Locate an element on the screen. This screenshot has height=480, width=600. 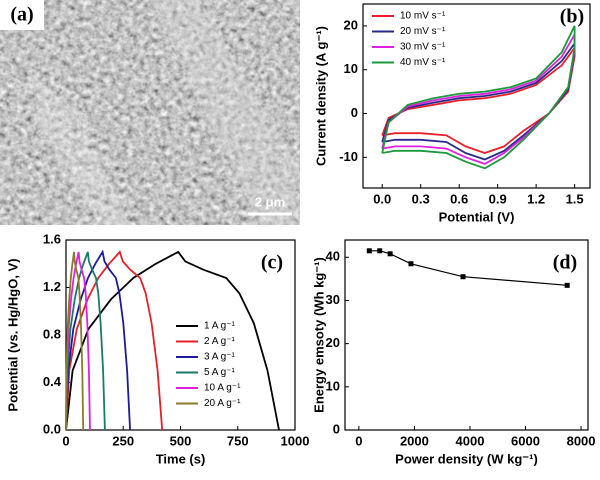
legend-label: 10 A g⁻¹ is located at coordinates (222, 388).